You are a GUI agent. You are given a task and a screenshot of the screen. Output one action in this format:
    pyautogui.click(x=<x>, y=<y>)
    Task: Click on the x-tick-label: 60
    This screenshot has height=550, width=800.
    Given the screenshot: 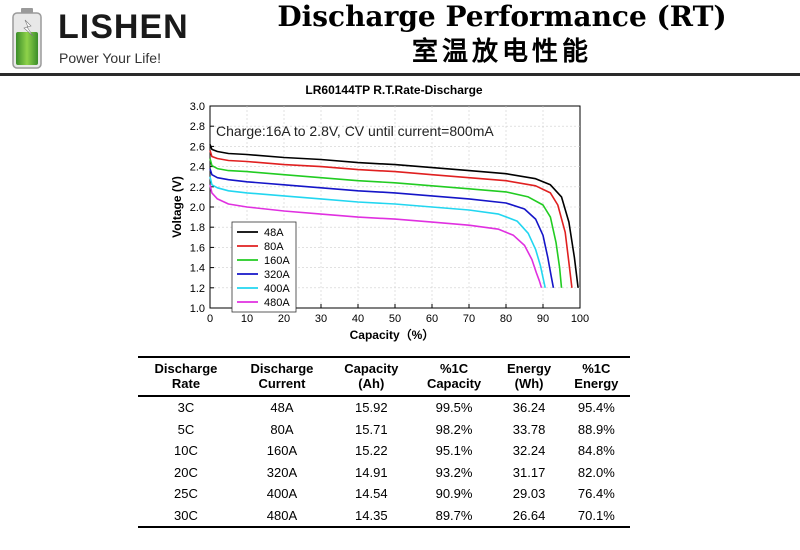 What is the action you would take?
    pyautogui.click(x=432, y=319)
    